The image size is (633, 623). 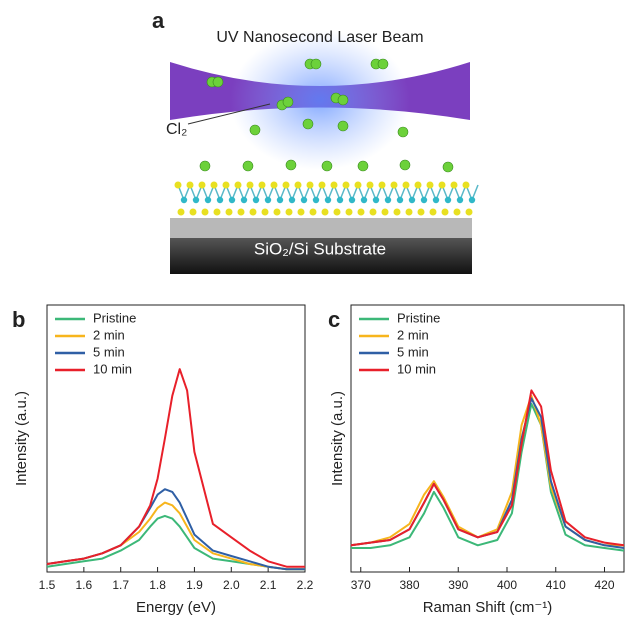 I want to click on chlorine-atoms, so click(x=326, y=115).